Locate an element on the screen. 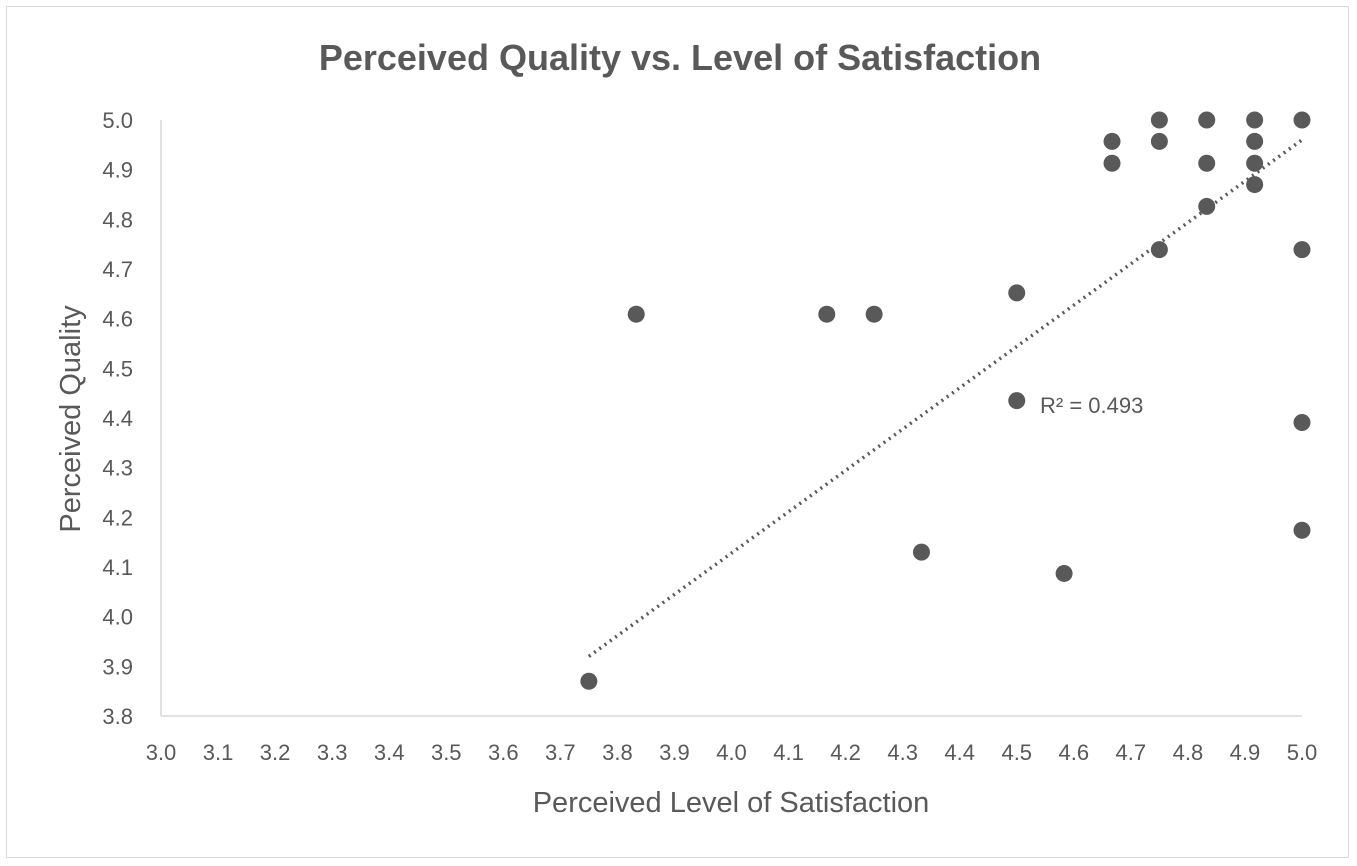 The height and width of the screenshot is (866, 1357). x-tick-label: 4.3 is located at coordinates (902, 752).